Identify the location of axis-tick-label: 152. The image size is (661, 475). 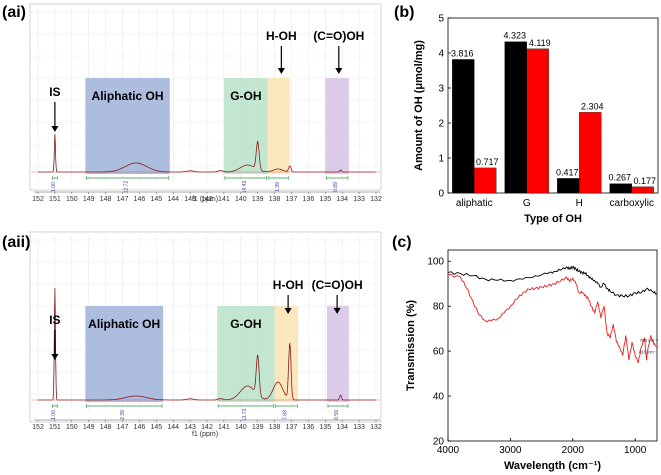
(38, 427).